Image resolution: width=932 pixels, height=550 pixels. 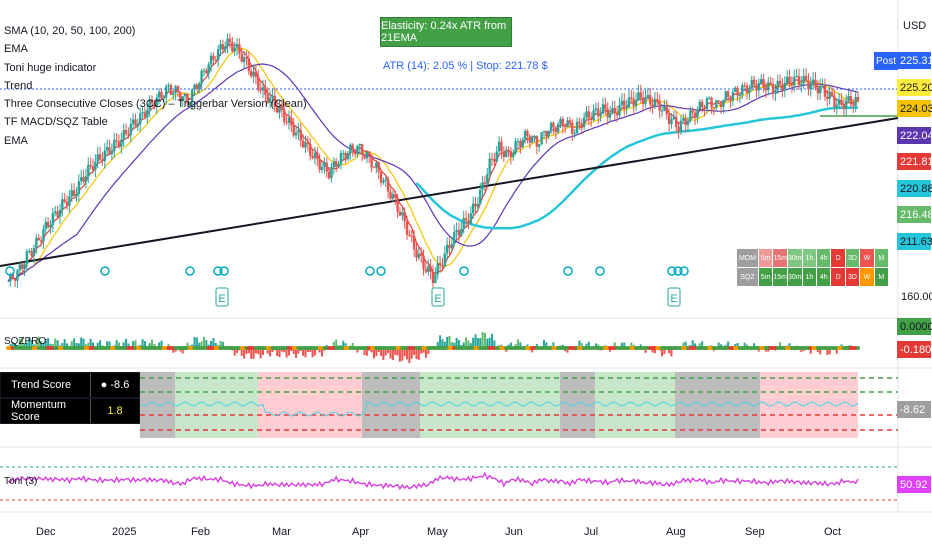 What do you see at coordinates (833, 532) in the screenshot?
I see `time-axis-label: Oct` at bounding box center [833, 532].